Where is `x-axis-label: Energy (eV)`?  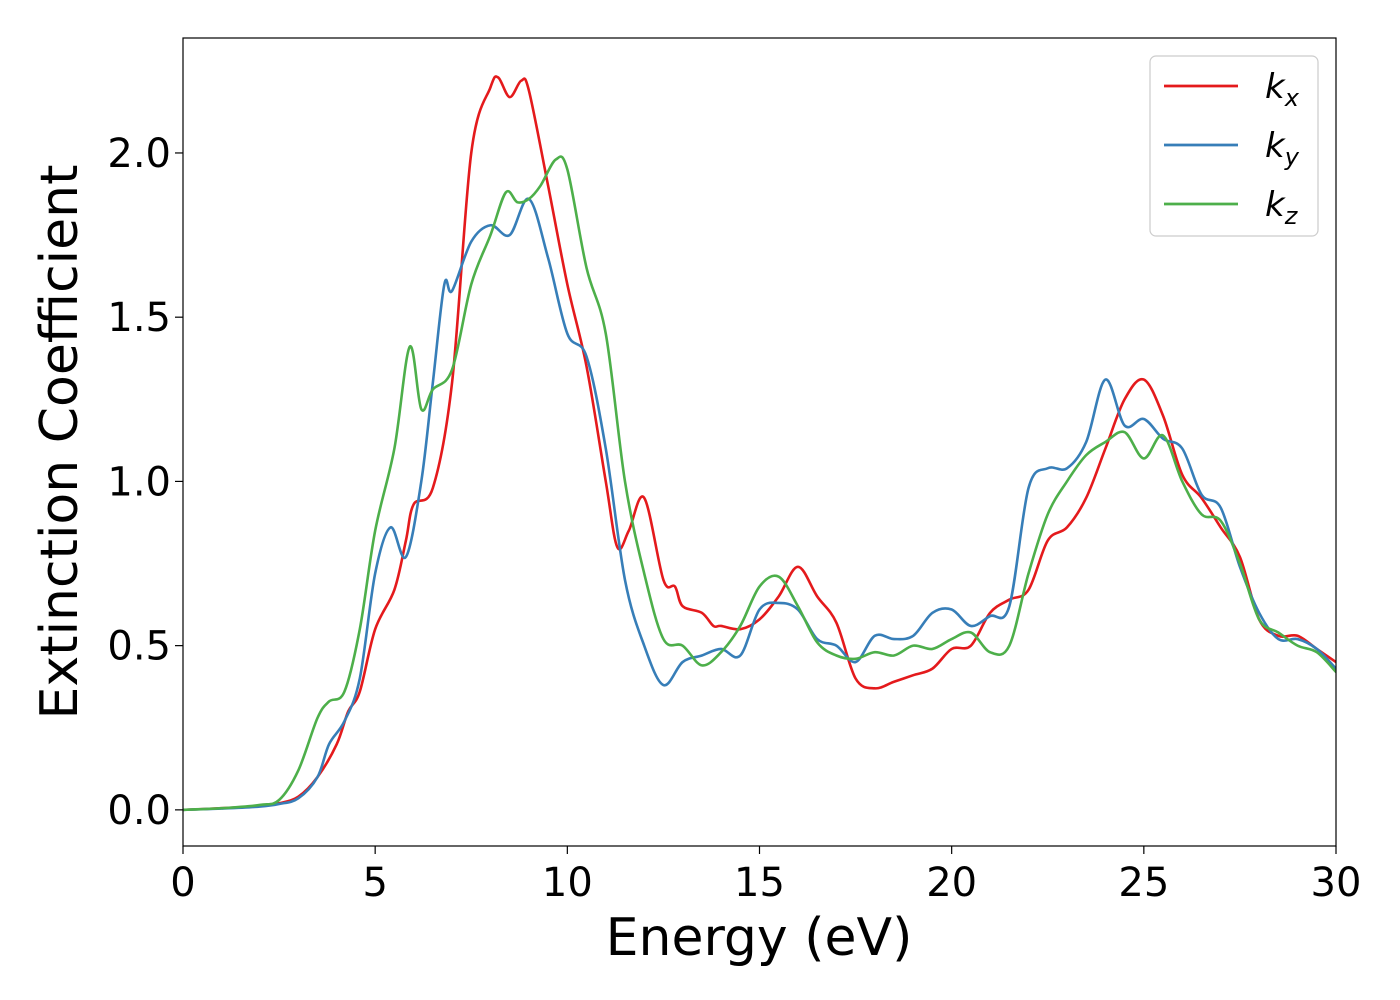
x-axis-label: Energy (eV) is located at coordinates (759, 938).